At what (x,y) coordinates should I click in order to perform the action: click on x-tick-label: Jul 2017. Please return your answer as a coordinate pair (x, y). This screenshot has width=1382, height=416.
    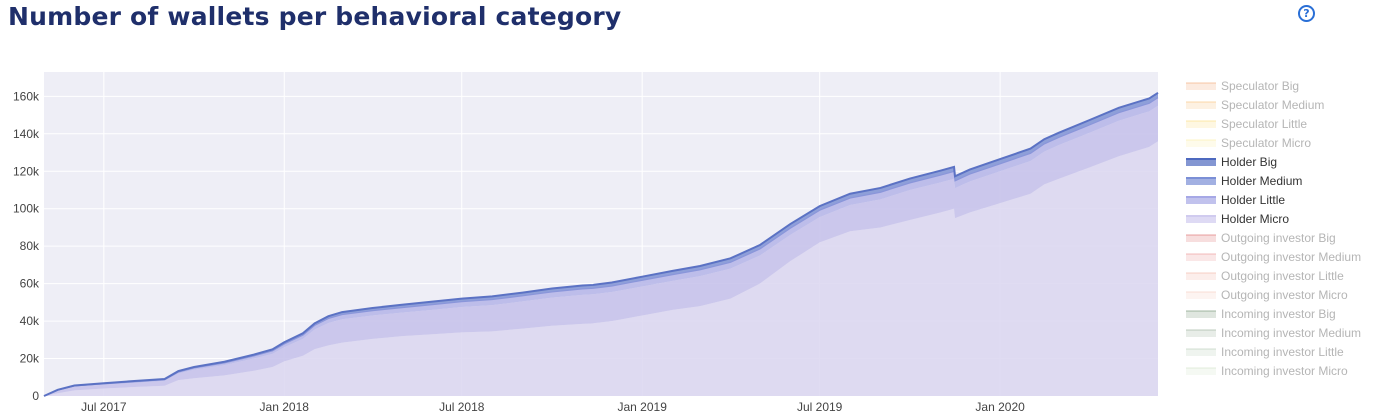
    Looking at the image, I should click on (104, 407).